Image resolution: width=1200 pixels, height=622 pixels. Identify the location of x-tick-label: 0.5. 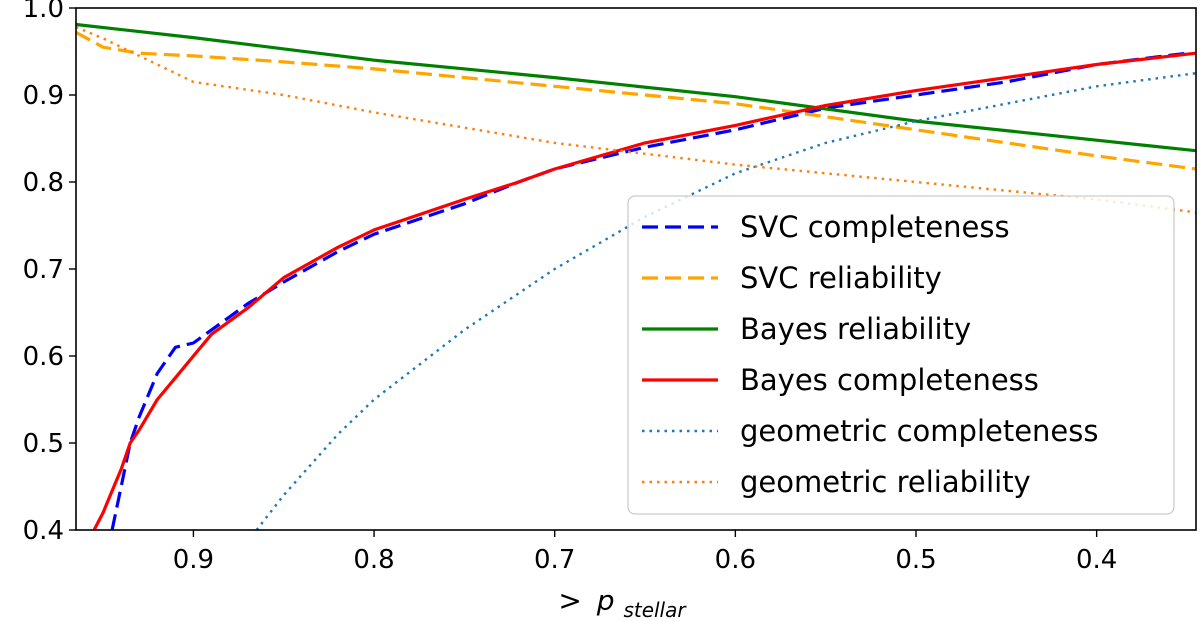
(915, 560).